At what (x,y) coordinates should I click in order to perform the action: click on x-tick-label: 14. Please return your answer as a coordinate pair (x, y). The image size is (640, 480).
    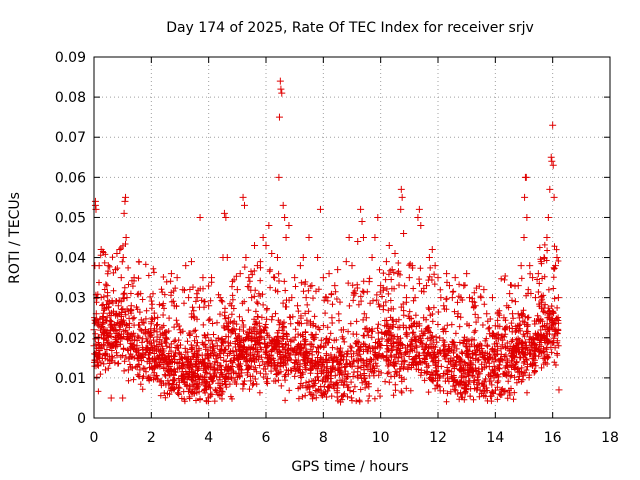
    Looking at the image, I should click on (495, 438).